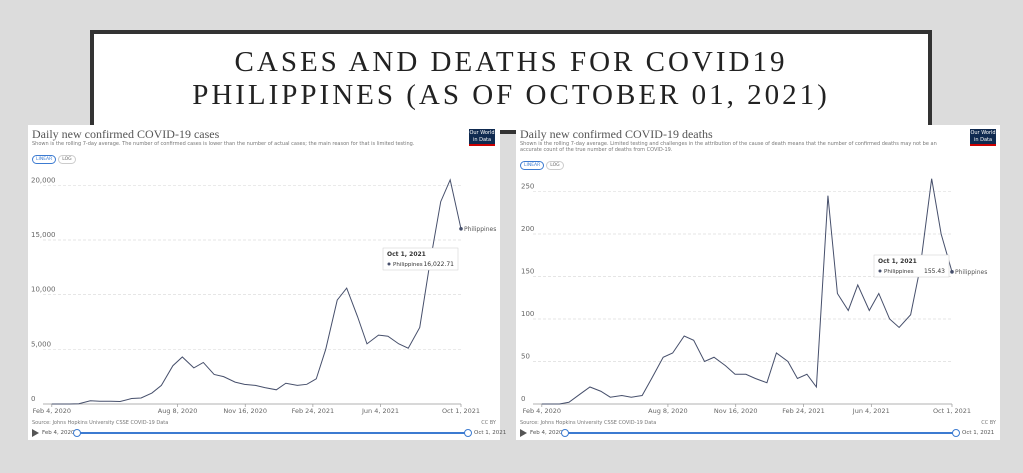 Image resolution: width=1023 pixels, height=473 pixels. Describe the element at coordinates (527, 314) in the screenshot. I see `y-tick-label: 100` at that location.